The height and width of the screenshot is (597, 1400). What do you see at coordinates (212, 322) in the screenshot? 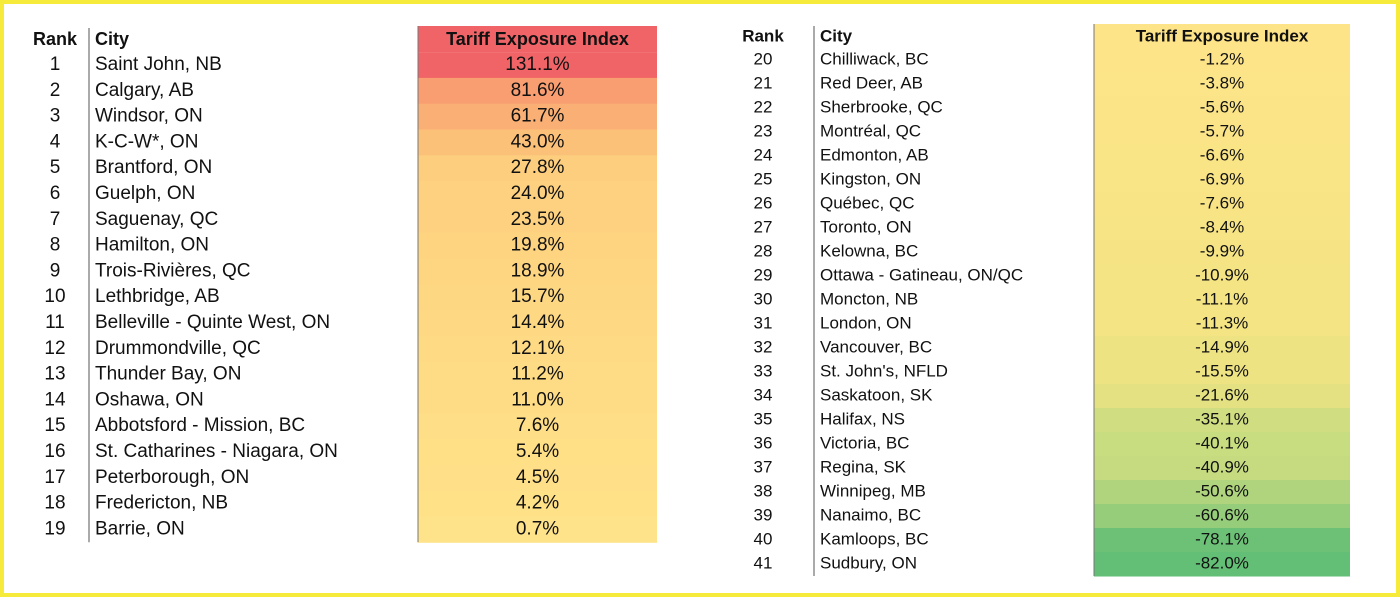
I see `city: Belleville - Quinte West, ON` at bounding box center [212, 322].